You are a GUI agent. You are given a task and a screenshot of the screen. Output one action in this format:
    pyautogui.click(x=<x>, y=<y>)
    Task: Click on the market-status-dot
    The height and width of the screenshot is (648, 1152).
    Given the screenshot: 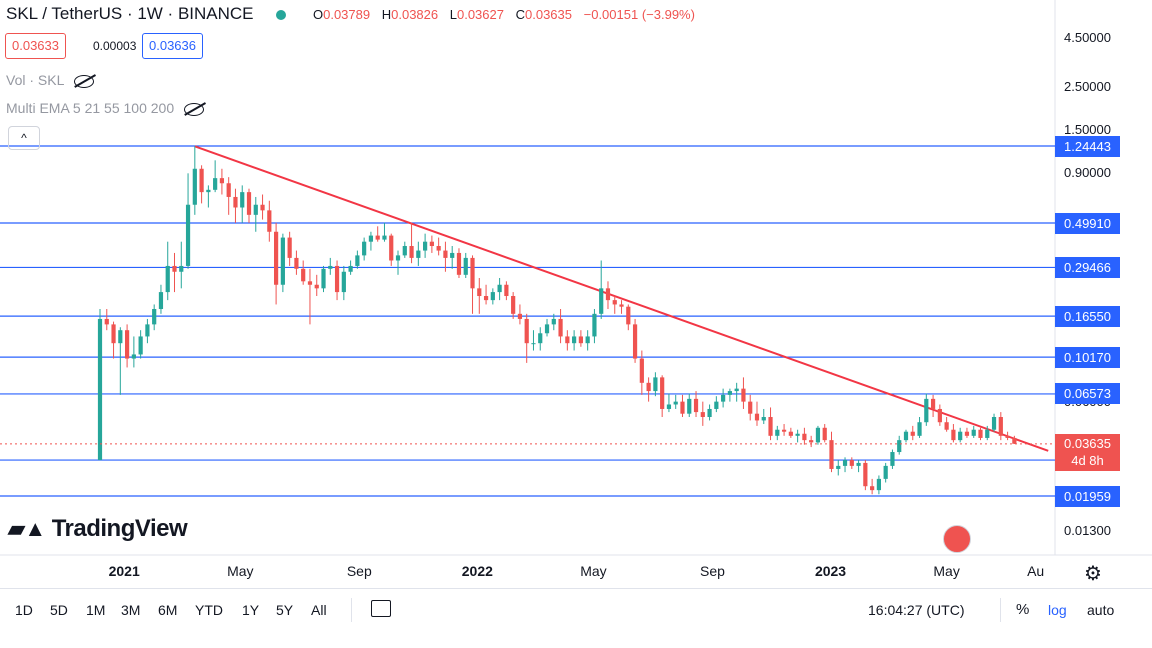 What is the action you would take?
    pyautogui.click(x=281, y=14)
    